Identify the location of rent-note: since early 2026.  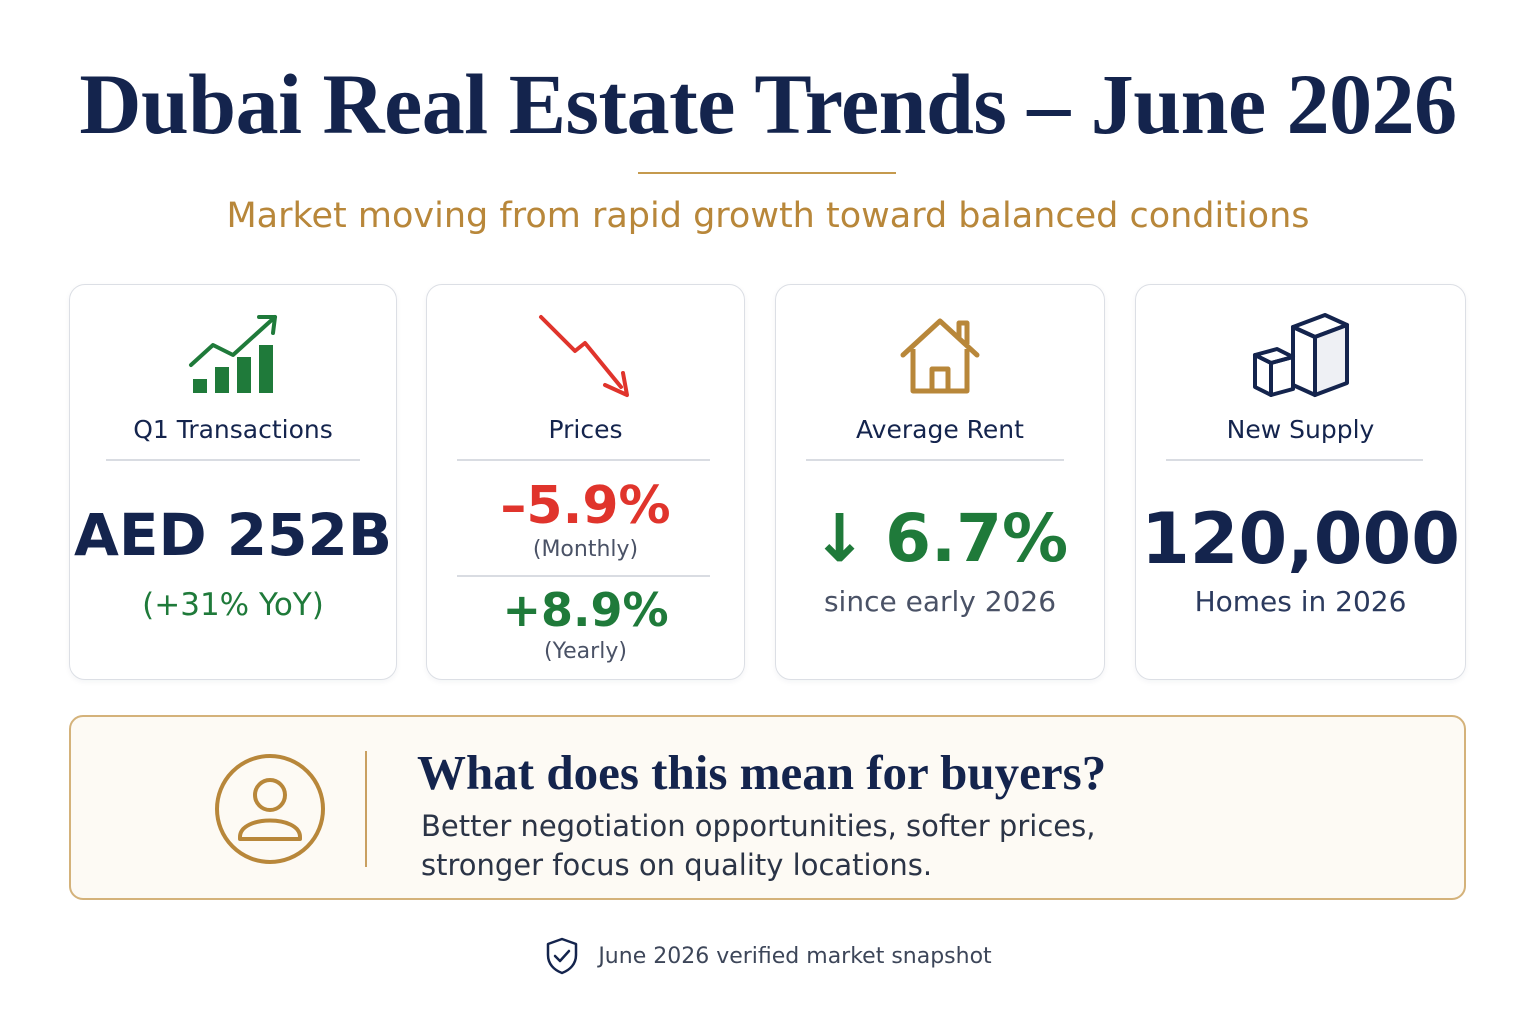
(940, 601).